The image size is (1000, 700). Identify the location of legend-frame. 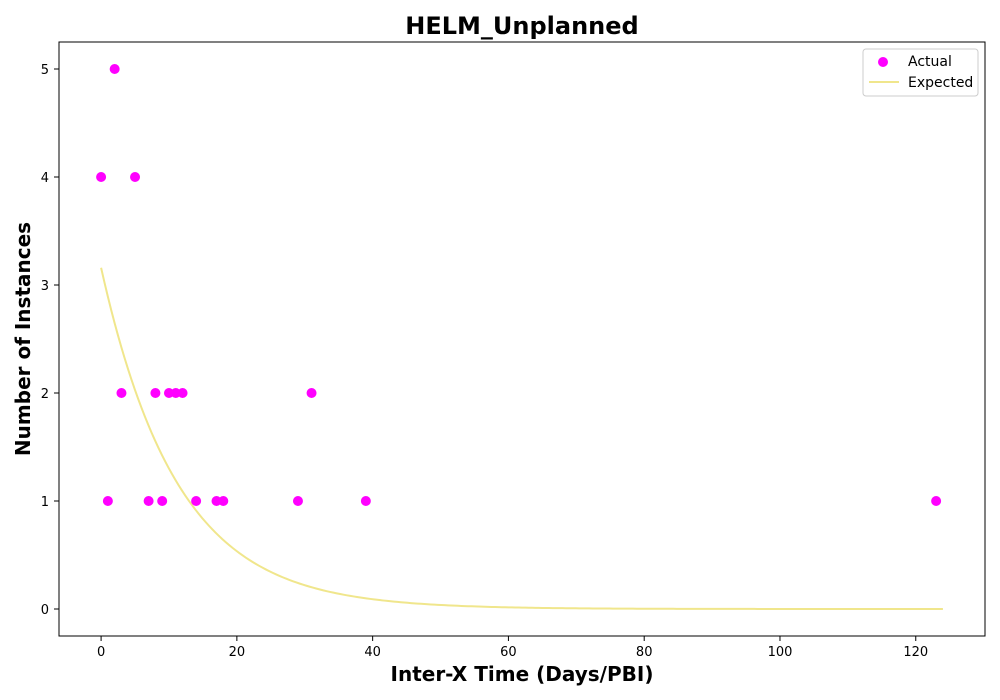
(920, 72).